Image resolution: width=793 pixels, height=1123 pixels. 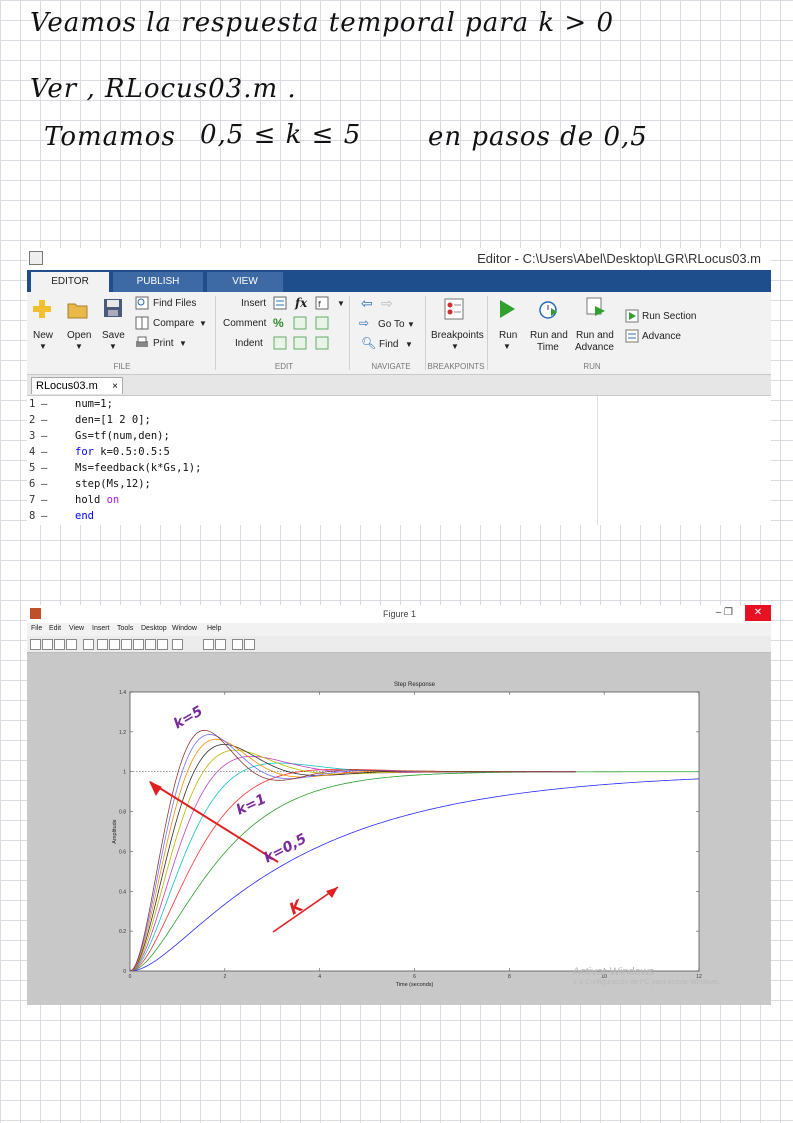 I want to click on goto-dropdown-icon: ▼, so click(x=411, y=324).